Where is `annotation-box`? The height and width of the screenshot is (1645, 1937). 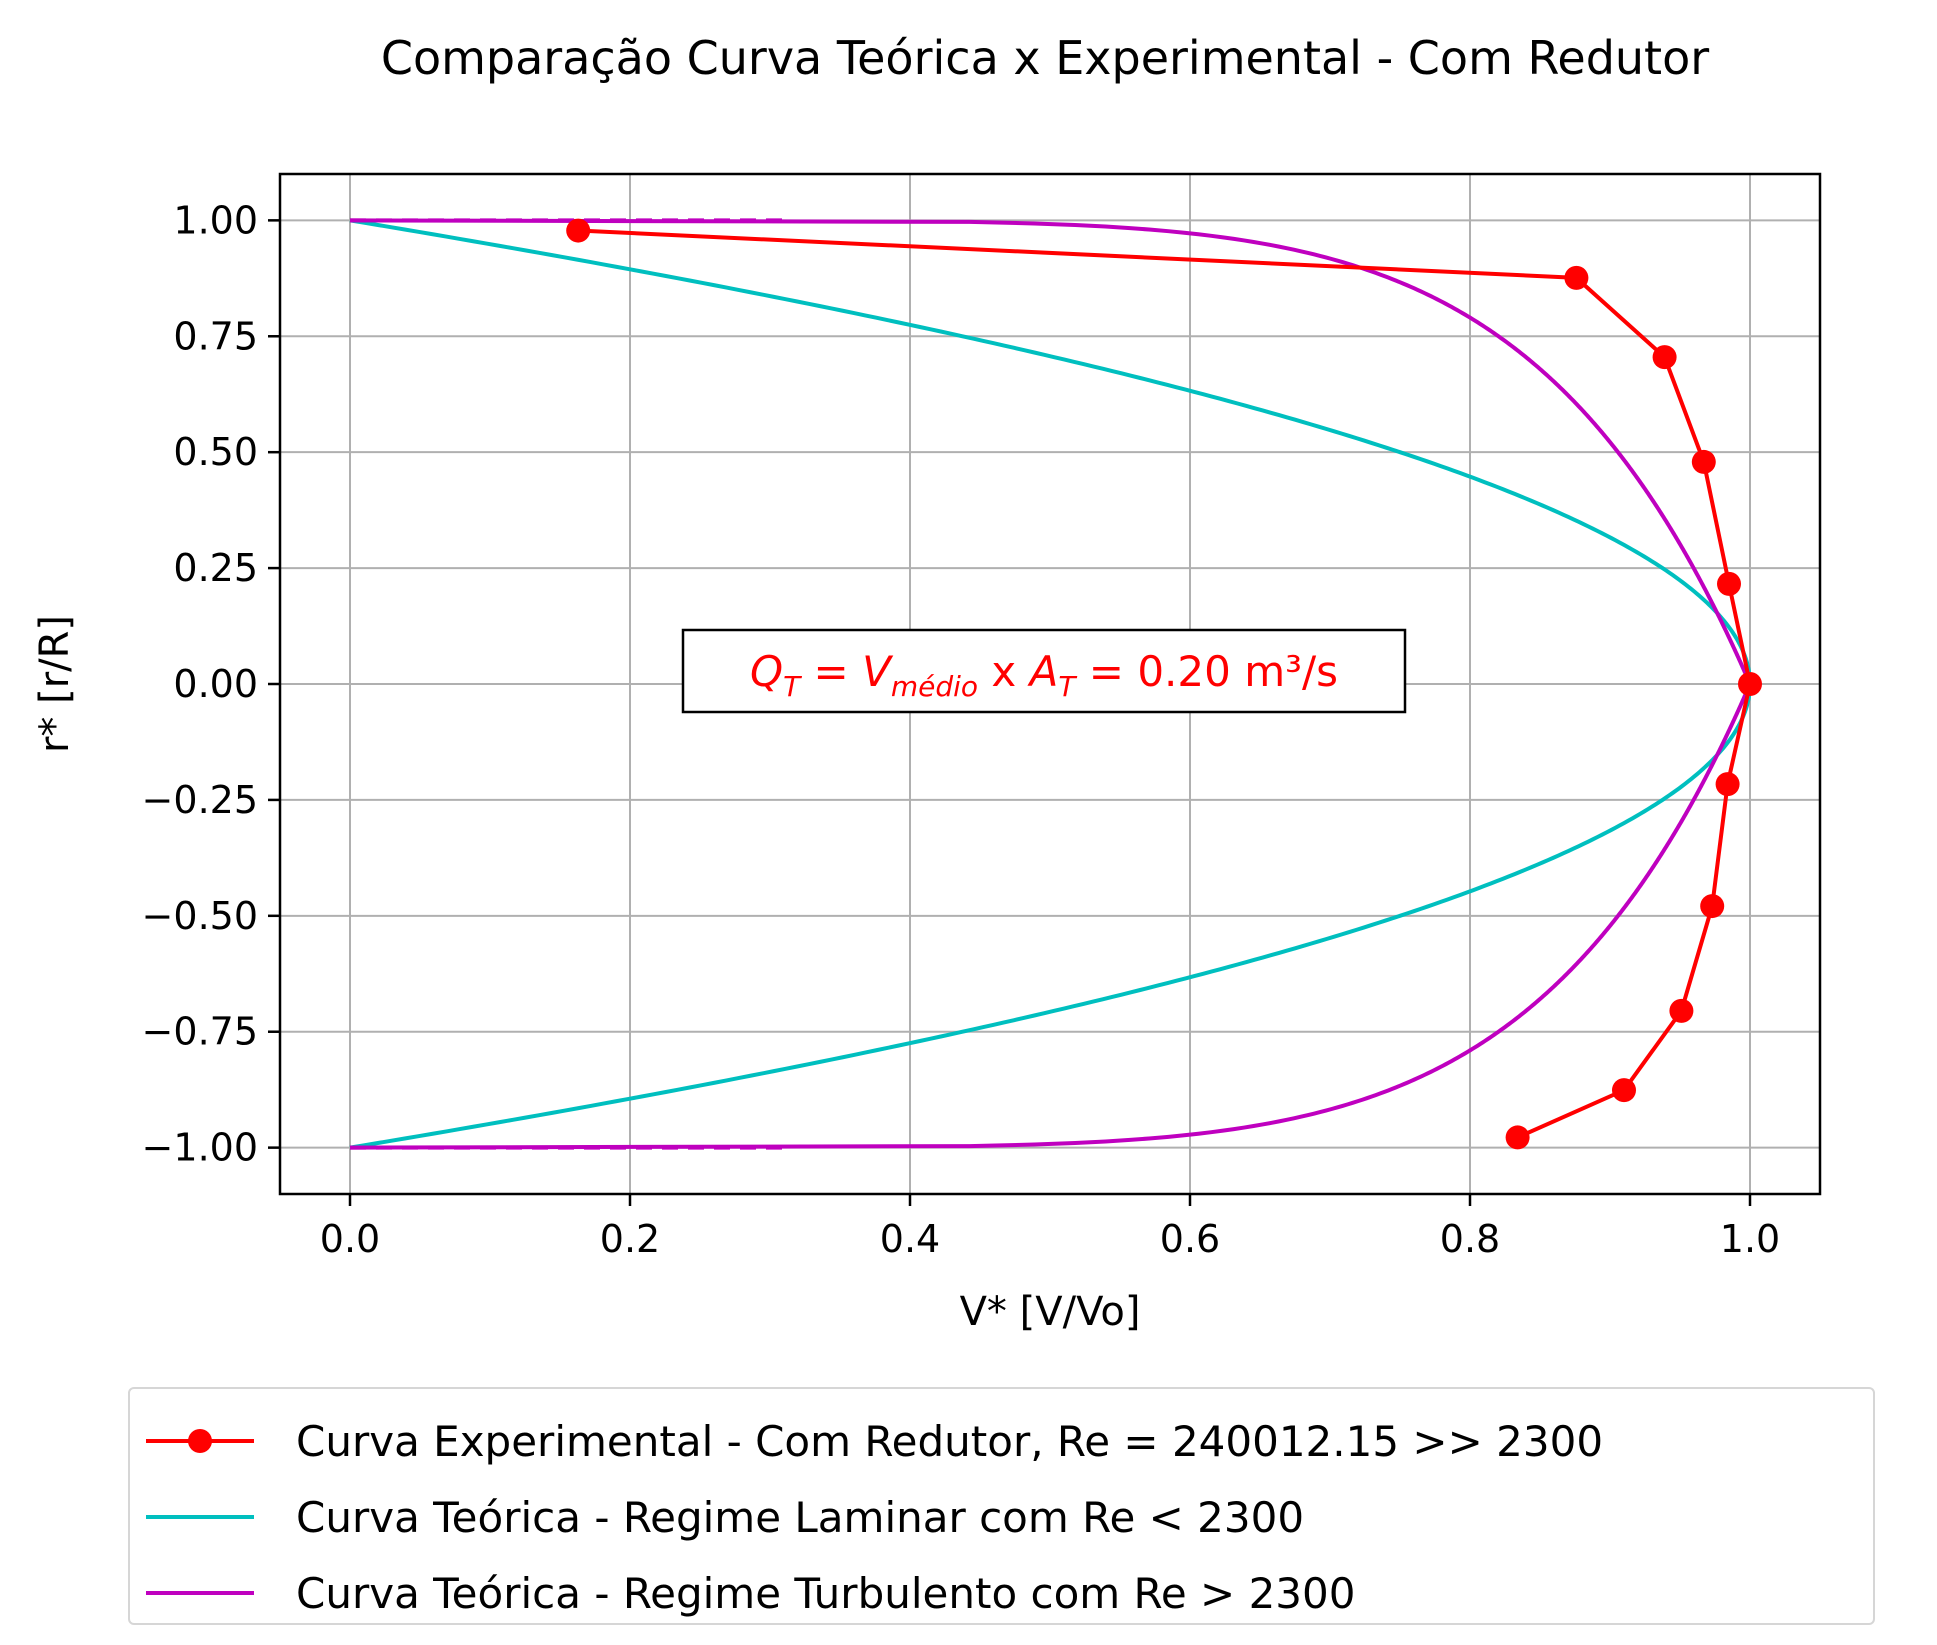 annotation-box is located at coordinates (1044, 671).